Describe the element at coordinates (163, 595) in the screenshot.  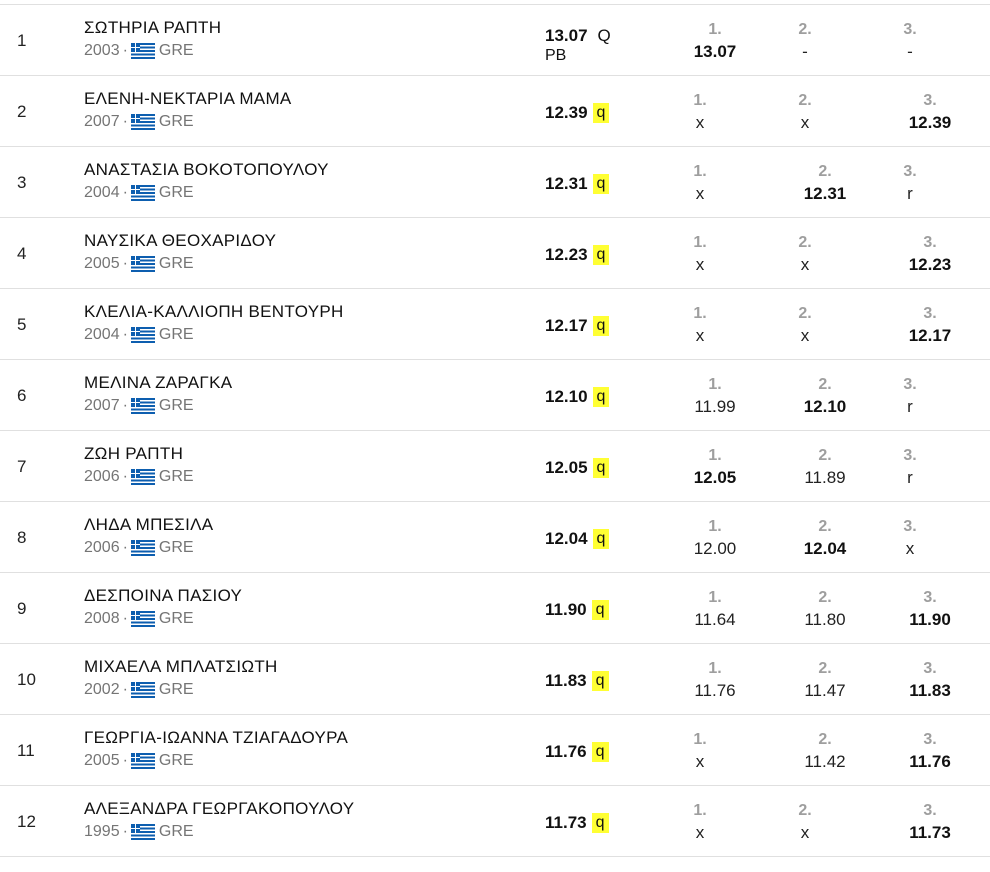
I see `athlete-name: ΔΕΣΠΟΙΝΑ ΠΑΣΙΟΥ` at that location.